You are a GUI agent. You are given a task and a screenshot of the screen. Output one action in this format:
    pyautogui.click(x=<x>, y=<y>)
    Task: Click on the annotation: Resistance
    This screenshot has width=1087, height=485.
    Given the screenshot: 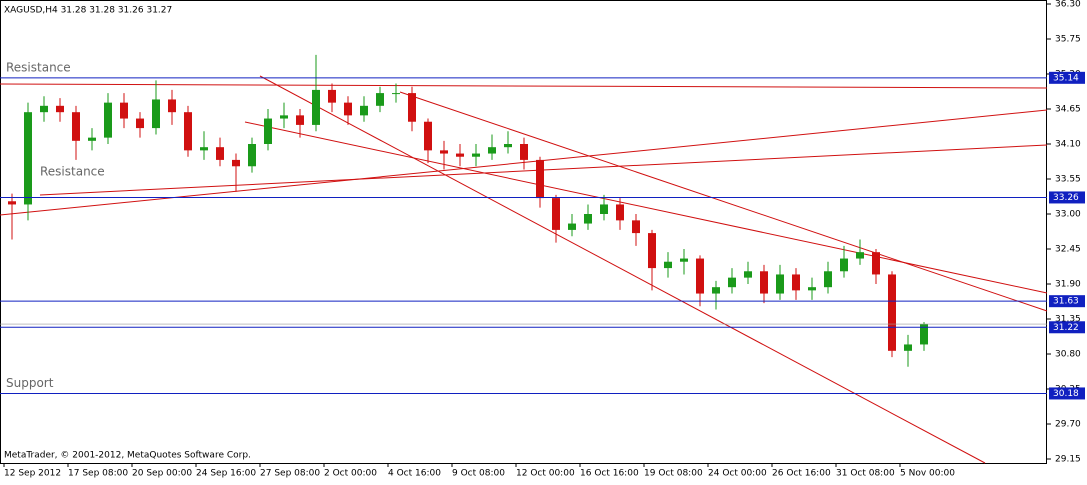 What is the action you would take?
    pyautogui.click(x=38, y=67)
    